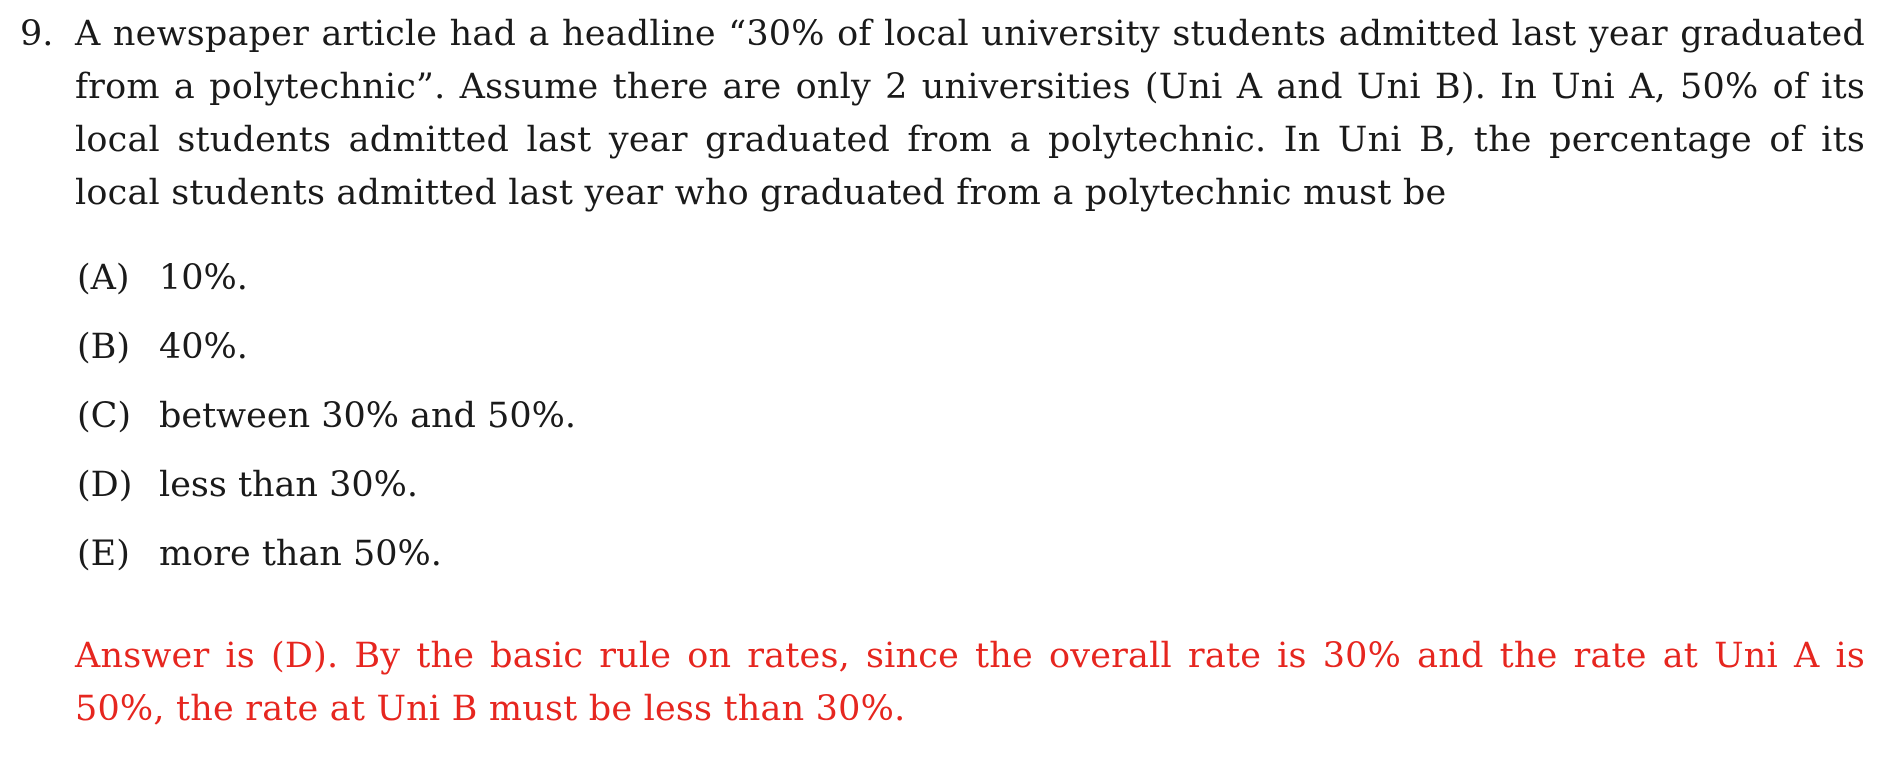  What do you see at coordinates (289, 485) in the screenshot?
I see `option-text: less than 30%.` at bounding box center [289, 485].